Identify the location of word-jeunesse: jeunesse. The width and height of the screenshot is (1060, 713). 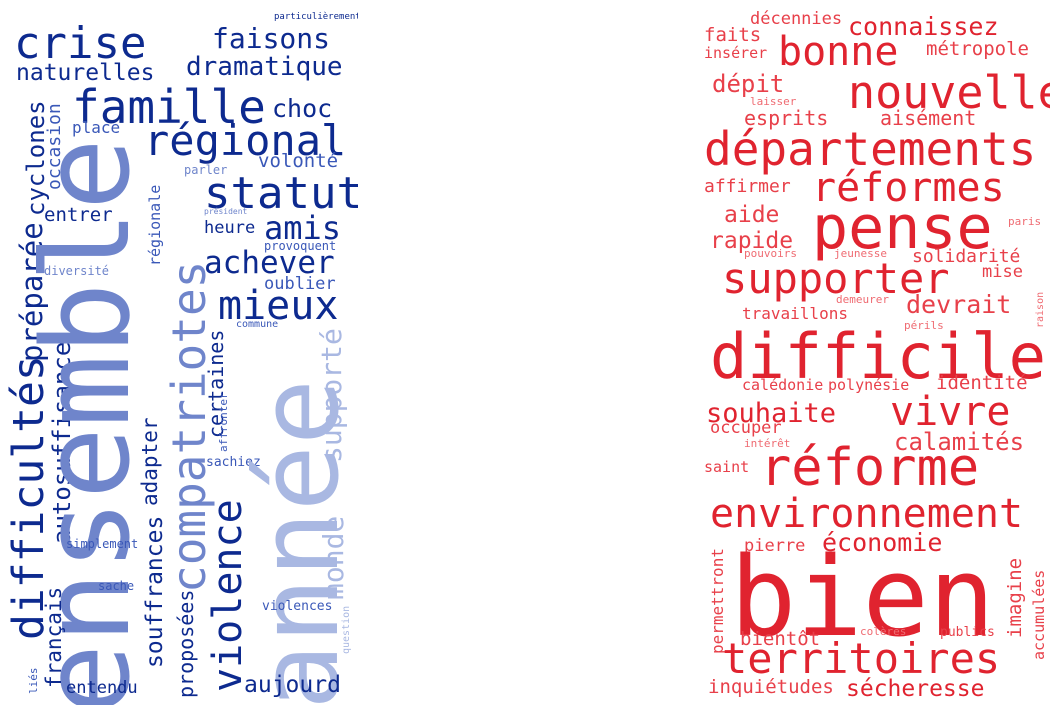
(860, 253).